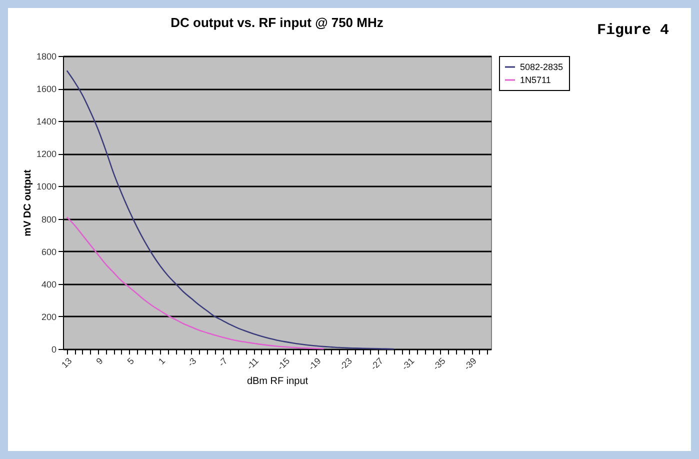 The height and width of the screenshot is (459, 699). What do you see at coordinates (632, 30) in the screenshot?
I see `caption: Figure 4` at bounding box center [632, 30].